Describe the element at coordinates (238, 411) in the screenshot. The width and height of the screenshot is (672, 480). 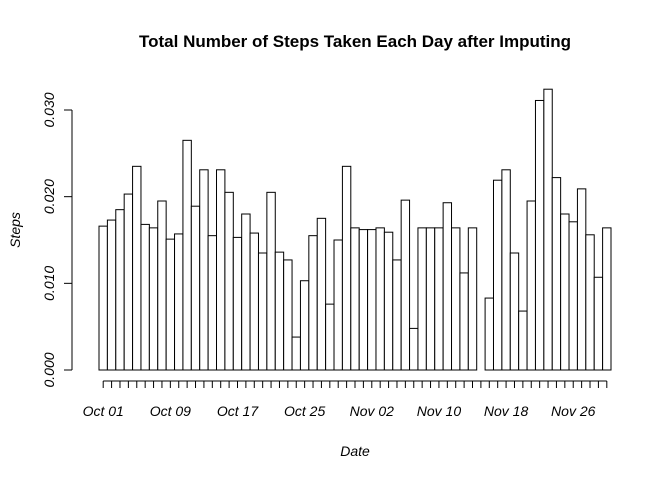
I see `x-tick-label: Oct 17` at that location.